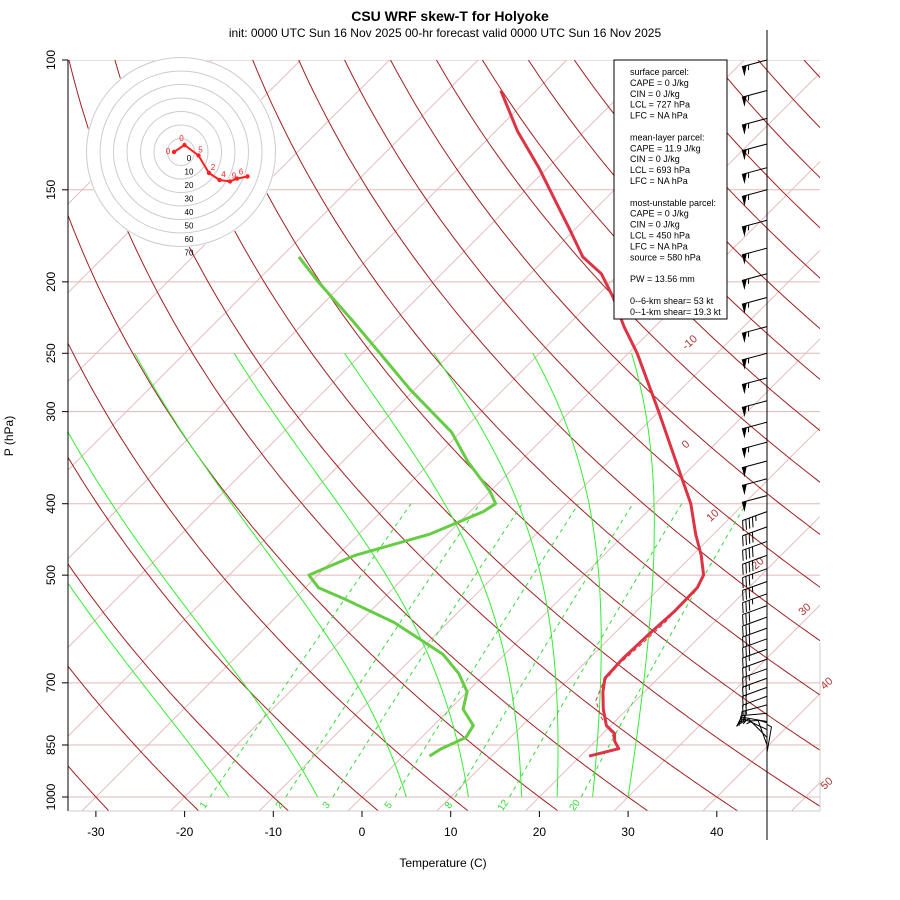  What do you see at coordinates (659, 214) in the screenshot?
I see `info-box-line: CAPE = 0 J/kg` at bounding box center [659, 214].